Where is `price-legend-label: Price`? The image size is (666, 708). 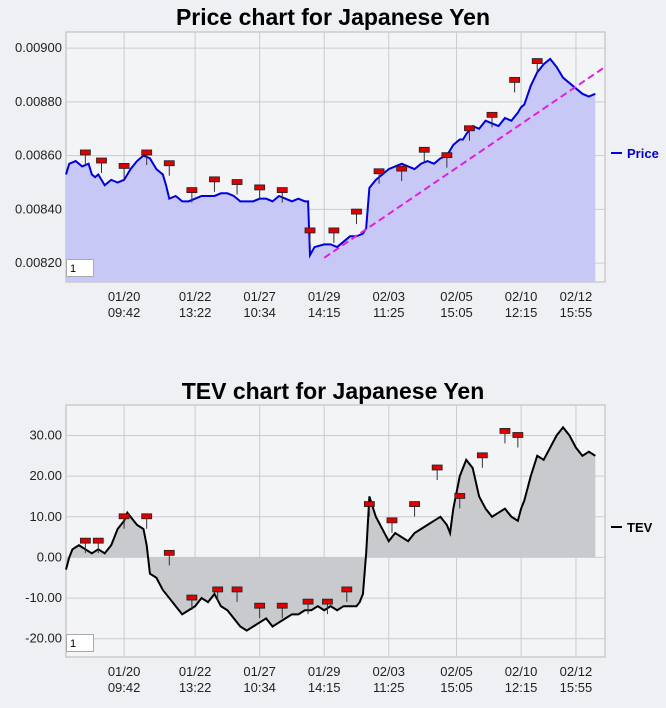
price-legend-label: Price is located at coordinates (643, 153).